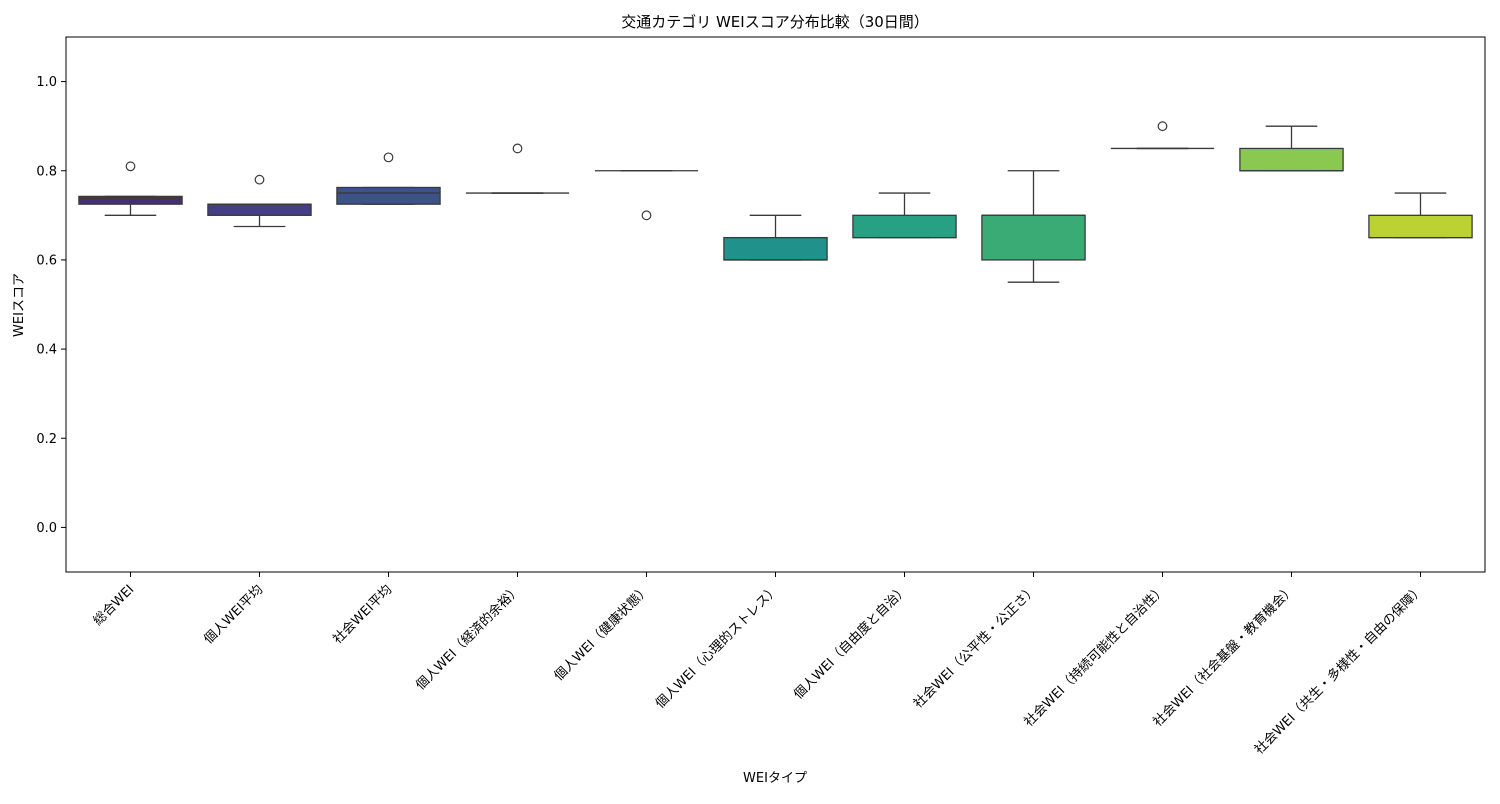 The width and height of the screenshot is (1500, 804). Describe the element at coordinates (469, 638) in the screenshot. I see `x-tick-label: 個人WEI（経済的余裕）` at that location.